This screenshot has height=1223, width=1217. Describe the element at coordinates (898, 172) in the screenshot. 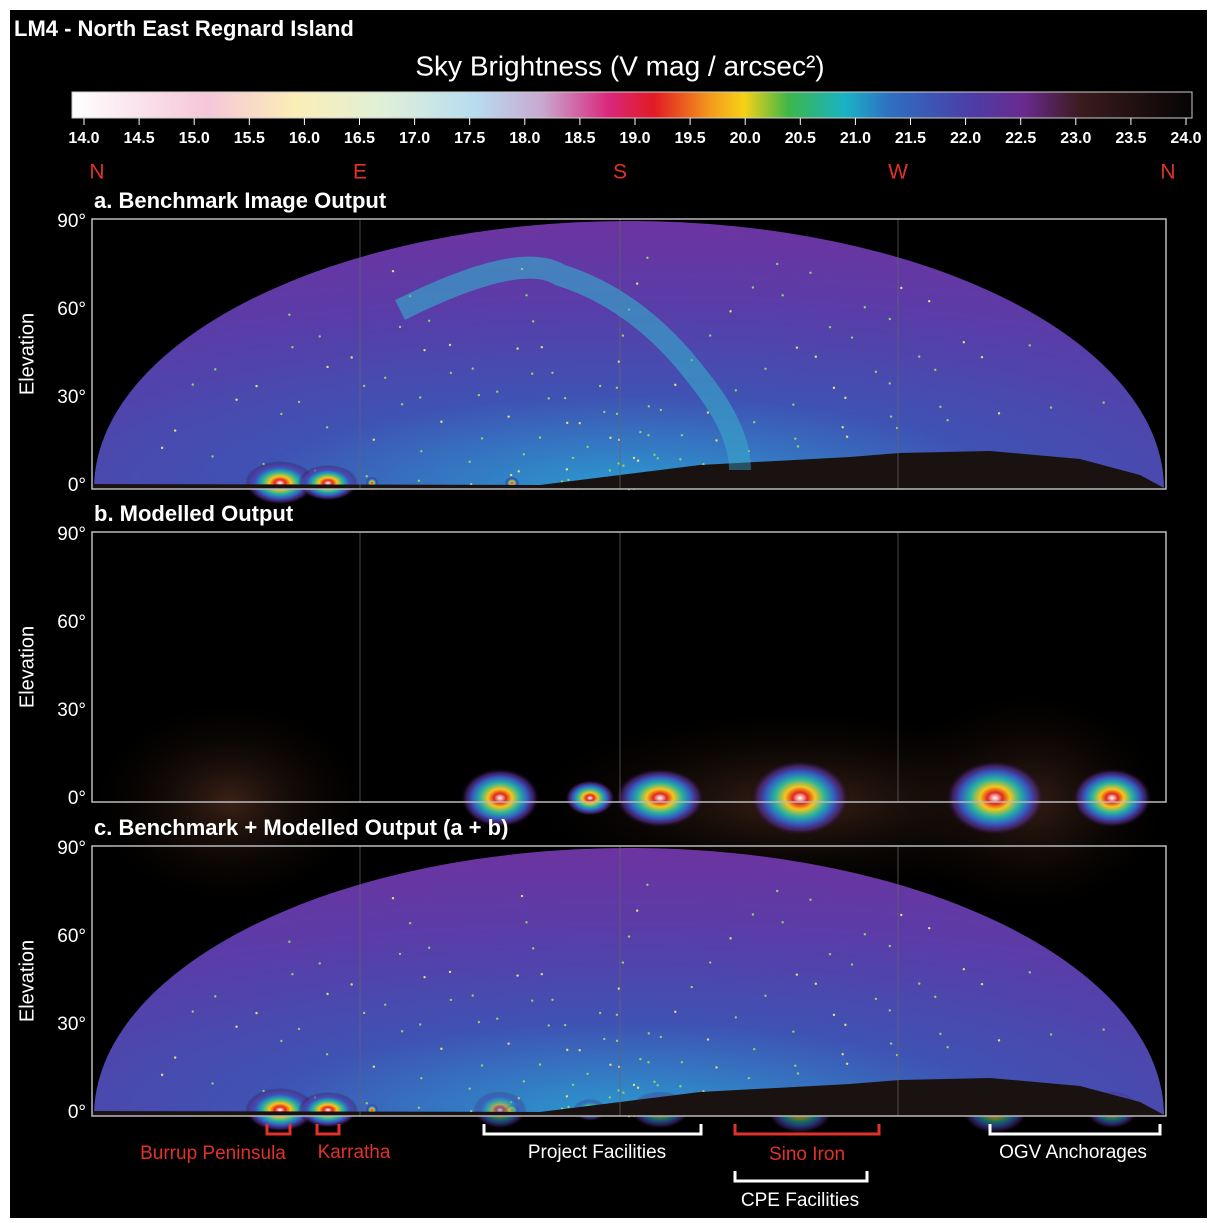

I see `direction-label: W` at that location.